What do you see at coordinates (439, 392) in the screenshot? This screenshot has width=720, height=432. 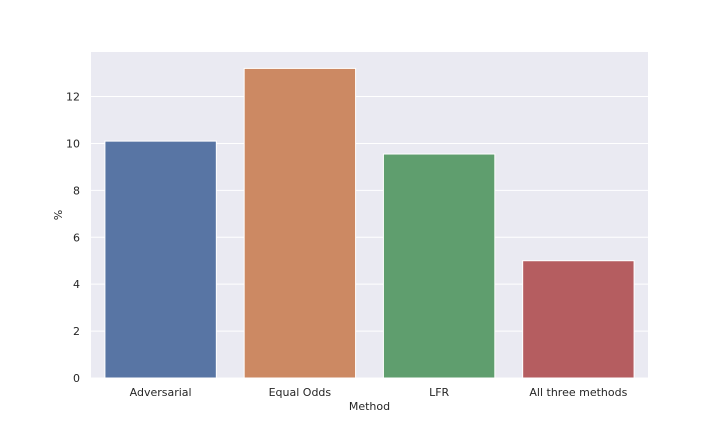 I see `x-tick-label: LFR` at bounding box center [439, 392].